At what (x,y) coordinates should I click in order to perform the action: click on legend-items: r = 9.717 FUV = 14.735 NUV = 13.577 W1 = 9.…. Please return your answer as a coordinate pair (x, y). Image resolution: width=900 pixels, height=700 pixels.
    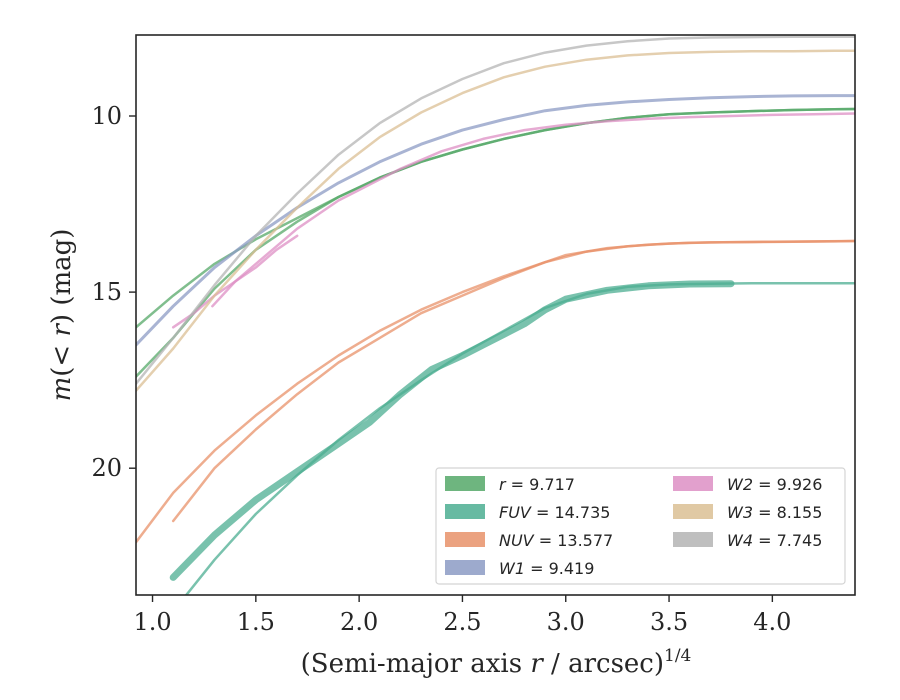
    Looking at the image, I should click on (633, 526).